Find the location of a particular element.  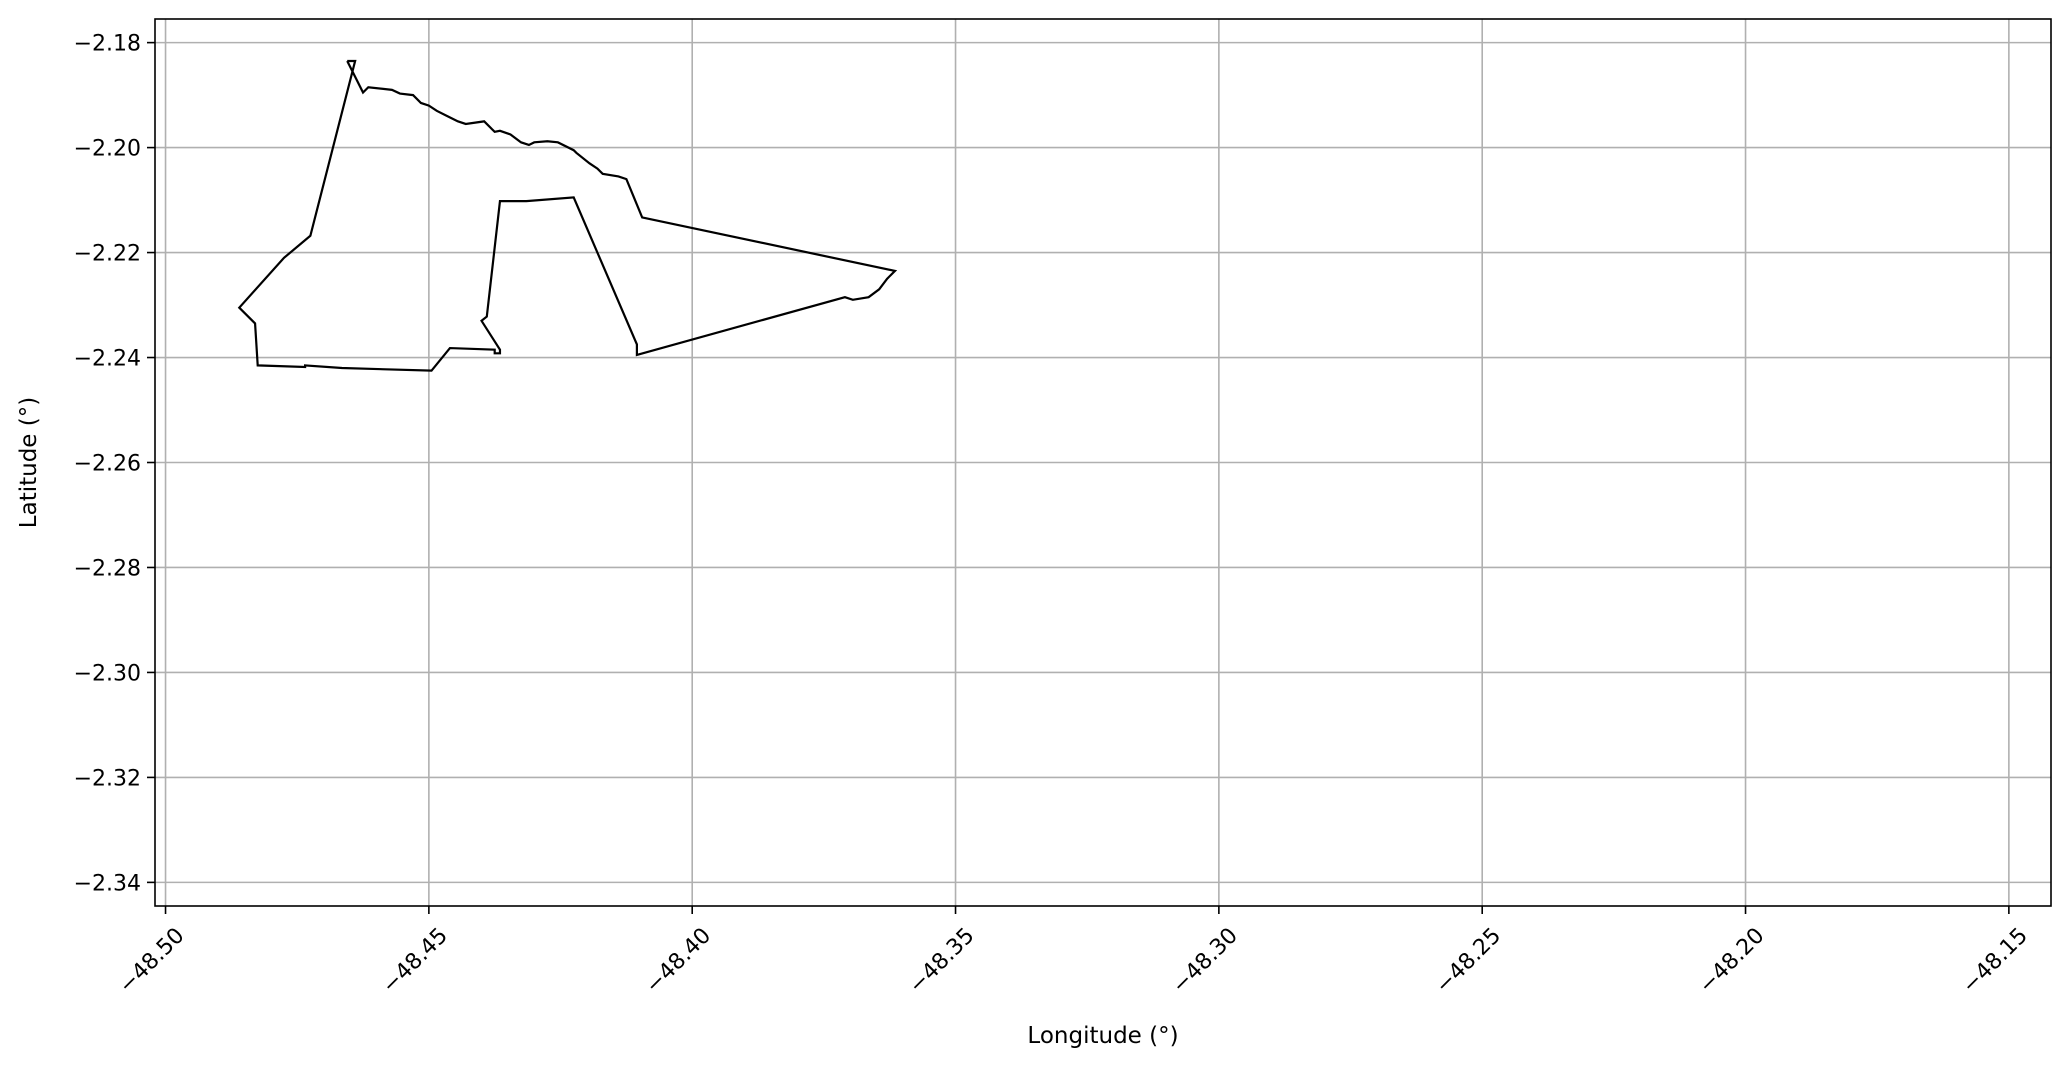

y-tick-label: −2.20 is located at coordinates (107, 149).